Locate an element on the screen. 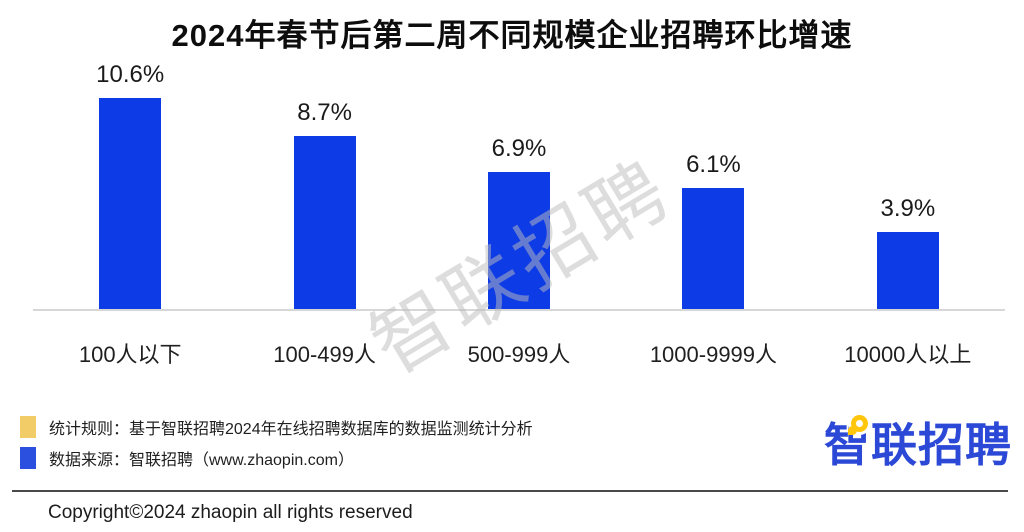  location-pin-icon is located at coordinates (858, 425).